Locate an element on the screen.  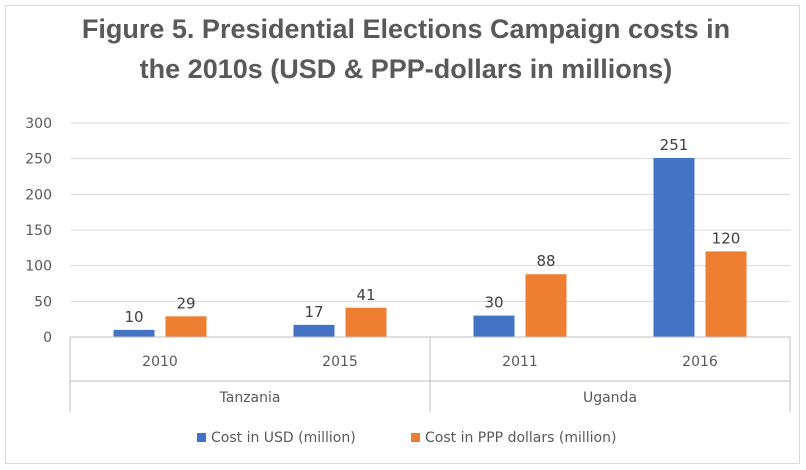
y-tick-label: 300 is located at coordinates (38, 124).